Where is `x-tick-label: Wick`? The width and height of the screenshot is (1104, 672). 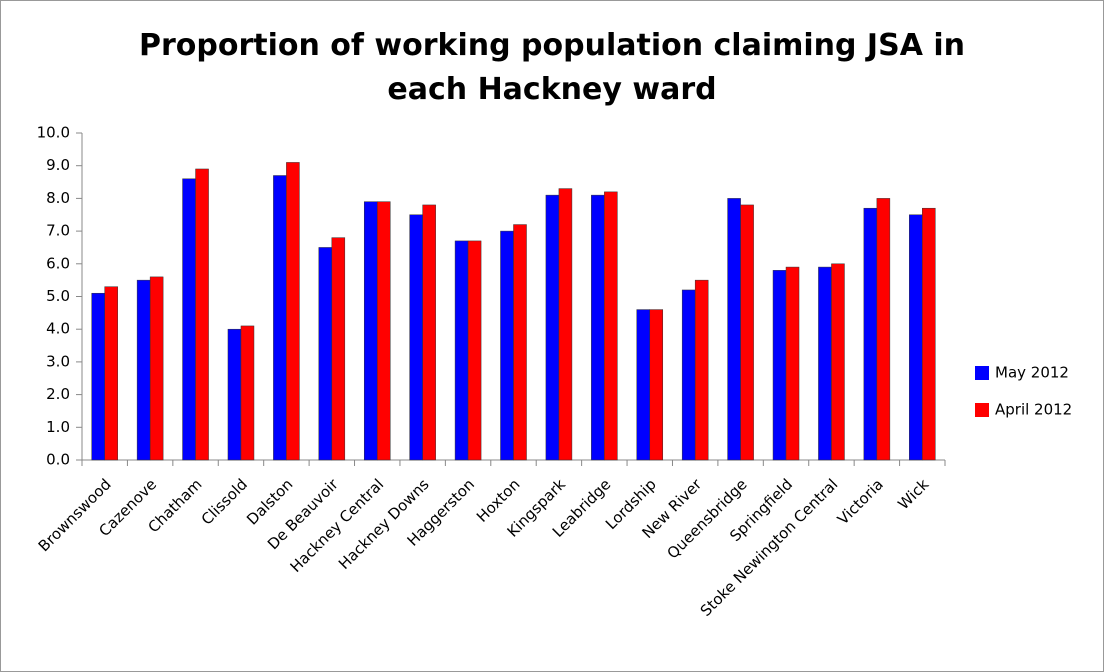 x-tick-label: Wick is located at coordinates (913, 494).